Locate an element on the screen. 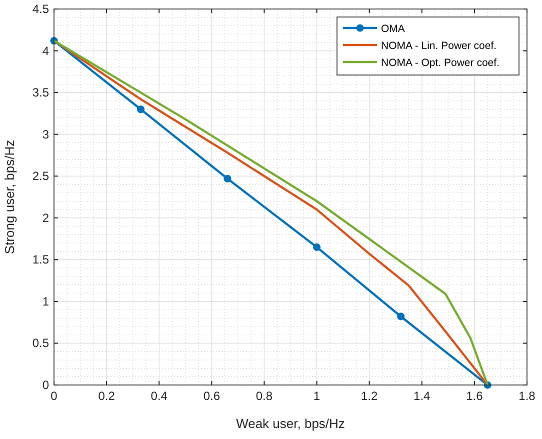 Image resolution: width=542 pixels, height=439 pixels. y-tick-label: 1 is located at coordinates (46, 301).